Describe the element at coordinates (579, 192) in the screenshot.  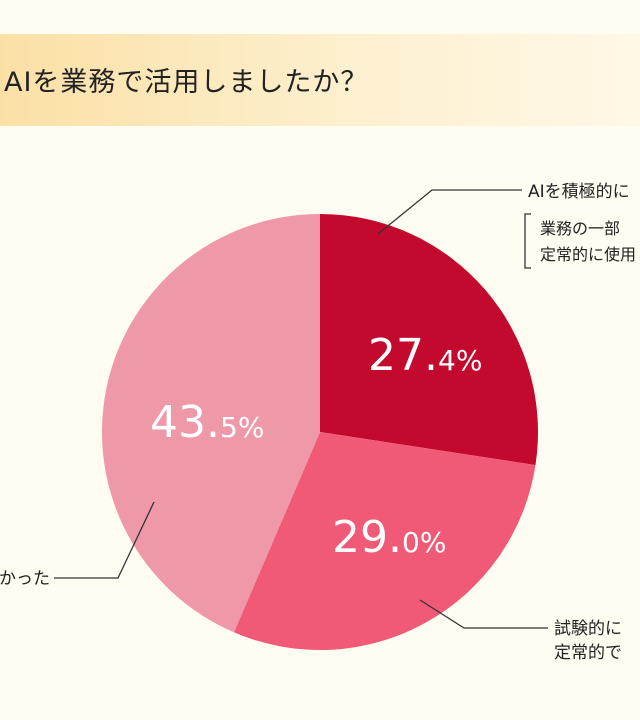
I see `label-active-heading: AIを積極的に` at that location.